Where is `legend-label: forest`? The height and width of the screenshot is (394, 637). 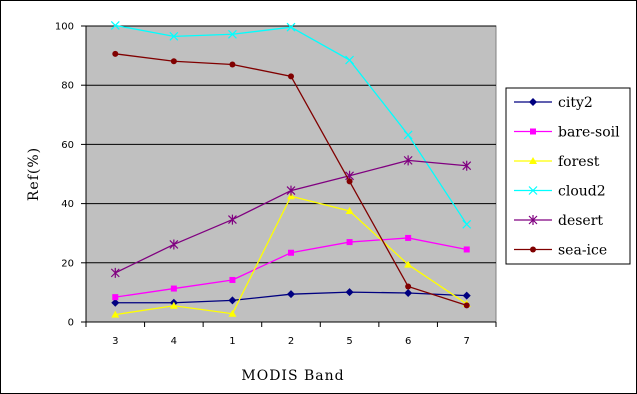
legend-label: forest is located at coordinates (579, 162).